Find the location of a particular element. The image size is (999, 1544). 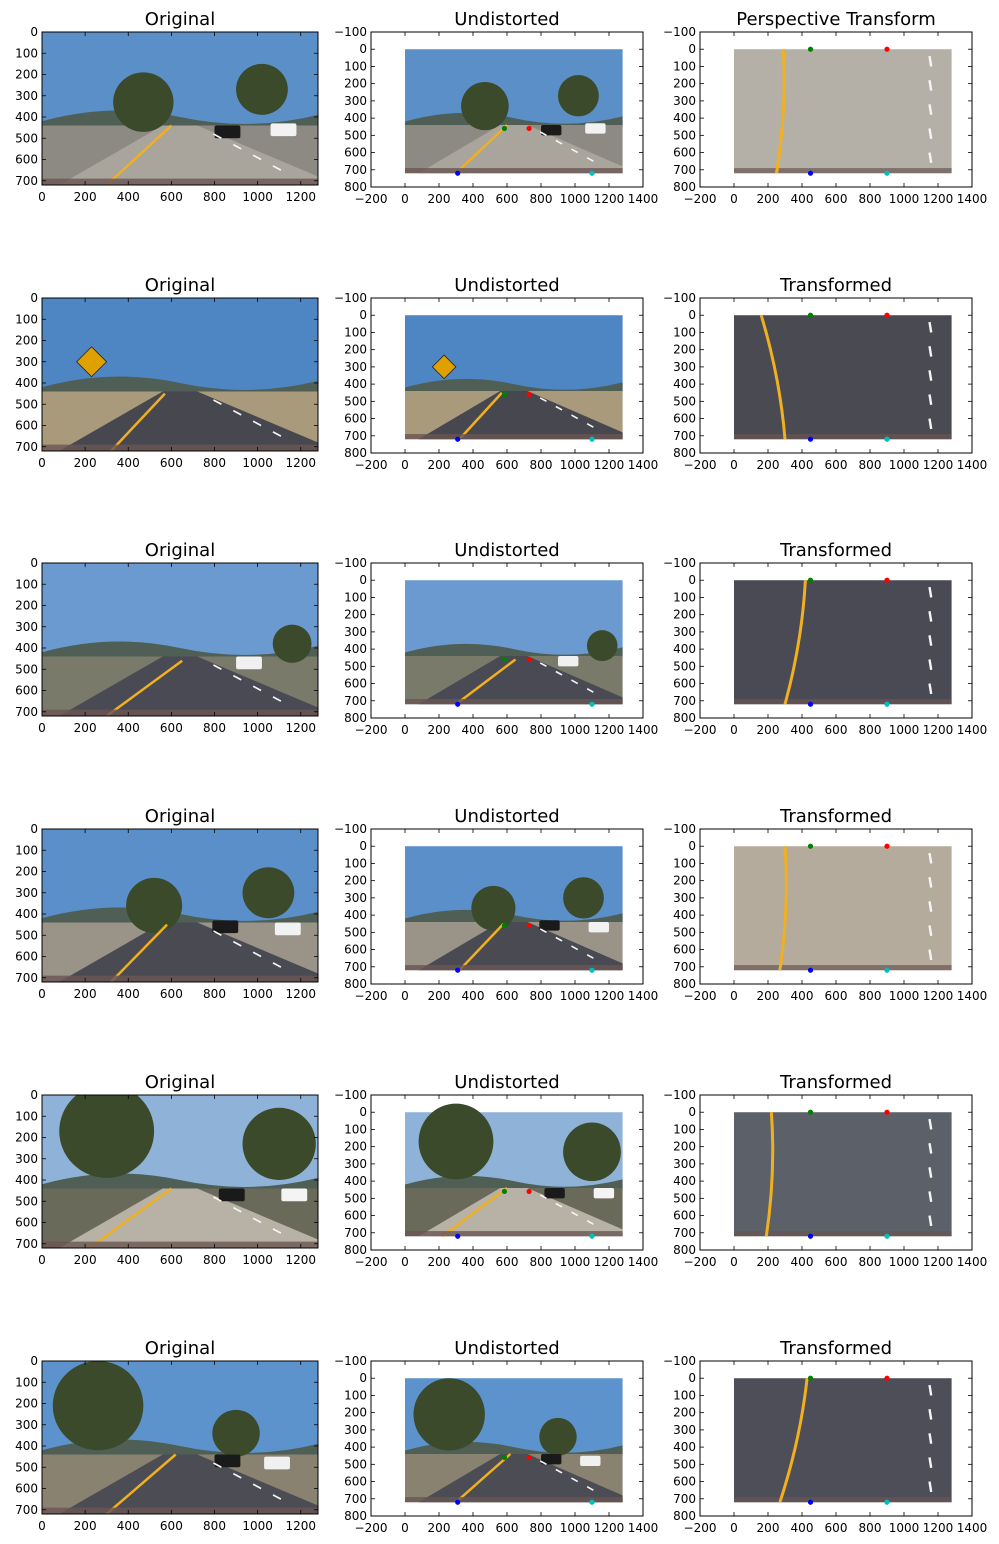

image-area is located at coordinates (514, 112).